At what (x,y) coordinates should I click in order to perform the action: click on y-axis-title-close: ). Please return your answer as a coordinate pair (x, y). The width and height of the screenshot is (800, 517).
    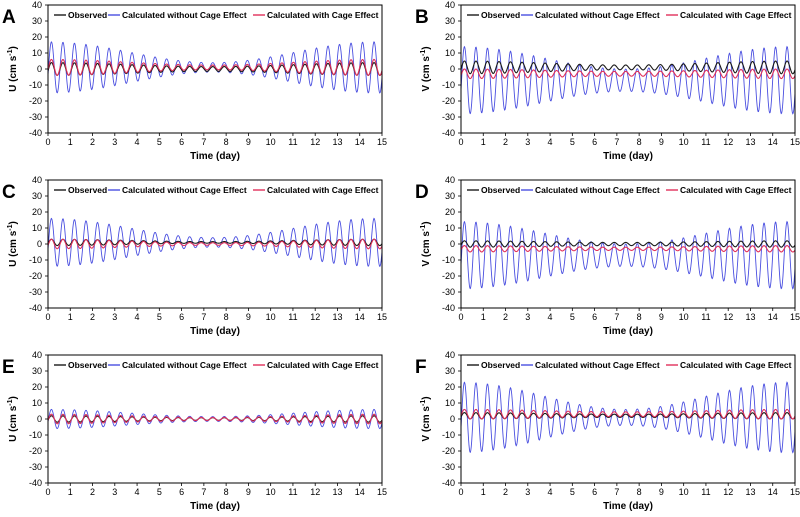
    Looking at the image, I should click on (13, 222).